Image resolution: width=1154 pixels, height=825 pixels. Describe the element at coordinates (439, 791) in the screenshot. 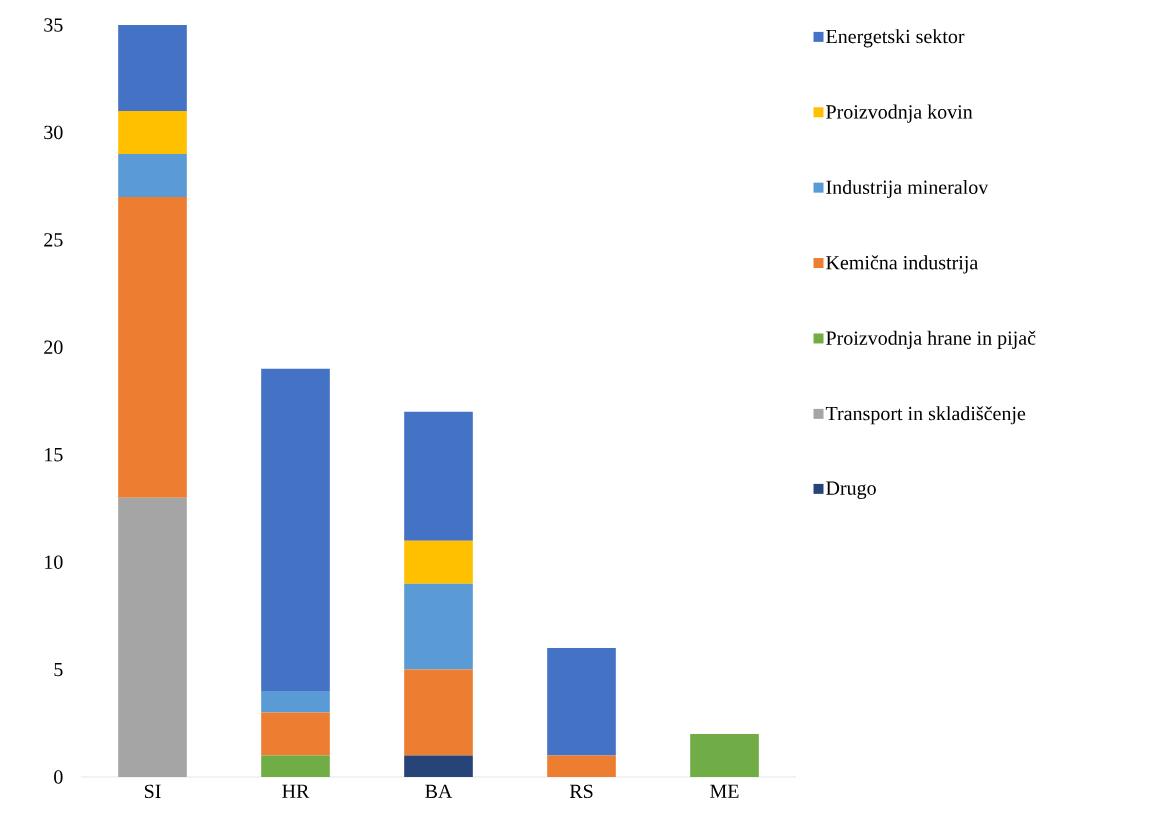

I see `x-tick-label: BA` at that location.